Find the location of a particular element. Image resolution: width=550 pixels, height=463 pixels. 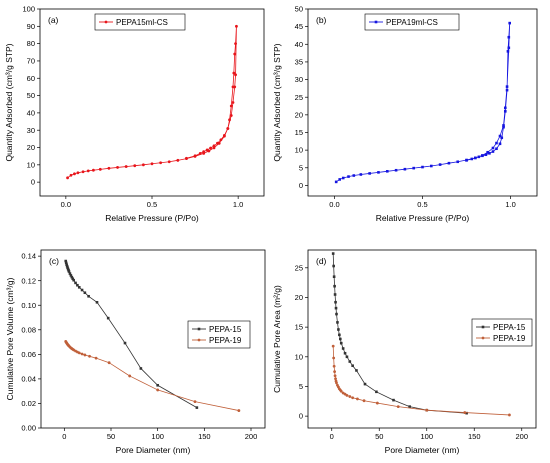

y-tick-label: 20 is located at coordinates (31, 147).